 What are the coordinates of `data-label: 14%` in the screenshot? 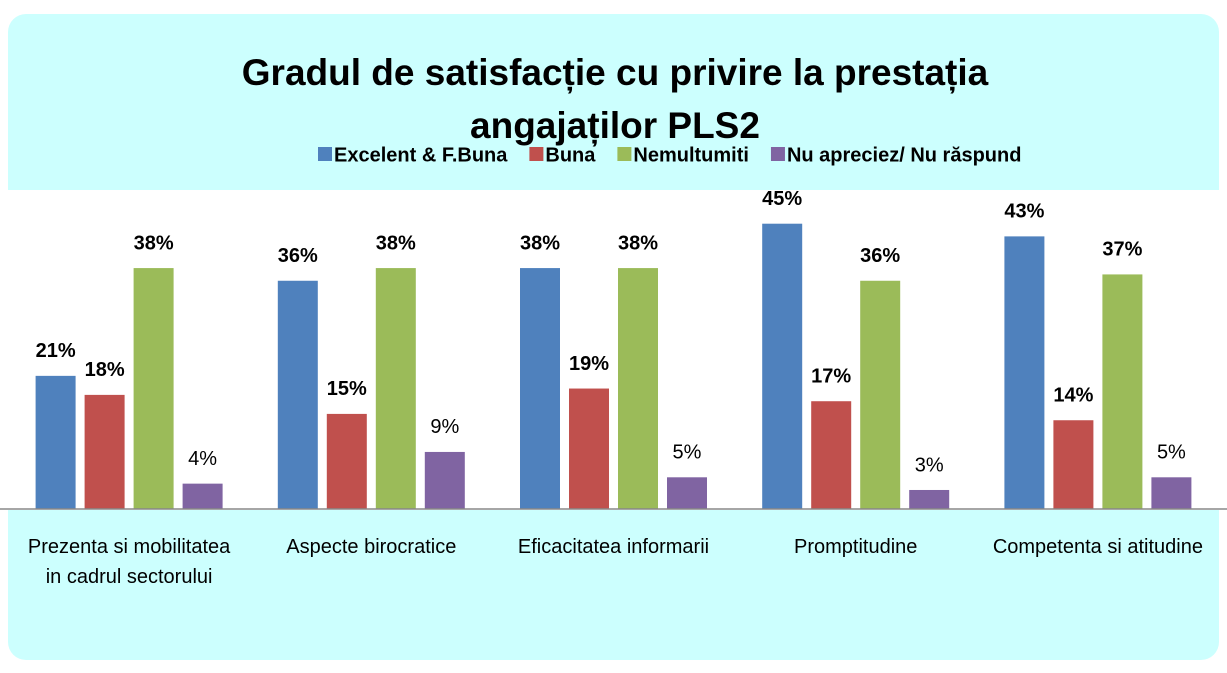 It's located at (1073, 396).